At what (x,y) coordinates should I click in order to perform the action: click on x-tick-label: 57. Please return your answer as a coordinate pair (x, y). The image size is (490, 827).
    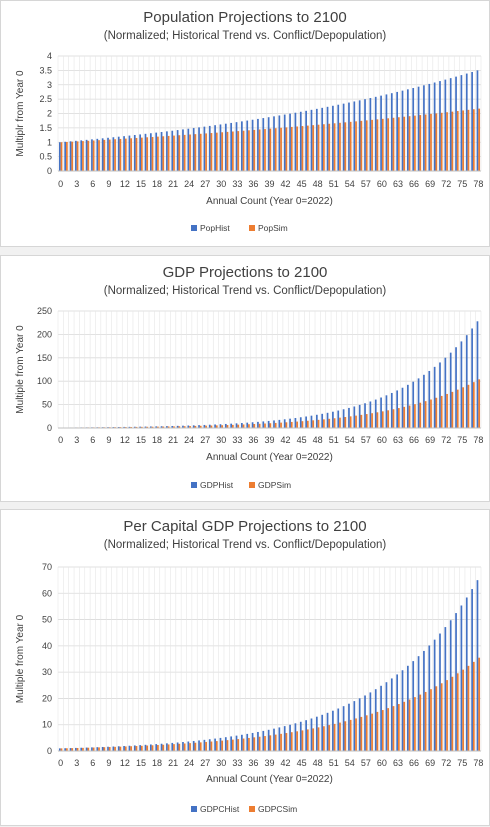
    Looking at the image, I should click on (366, 184).